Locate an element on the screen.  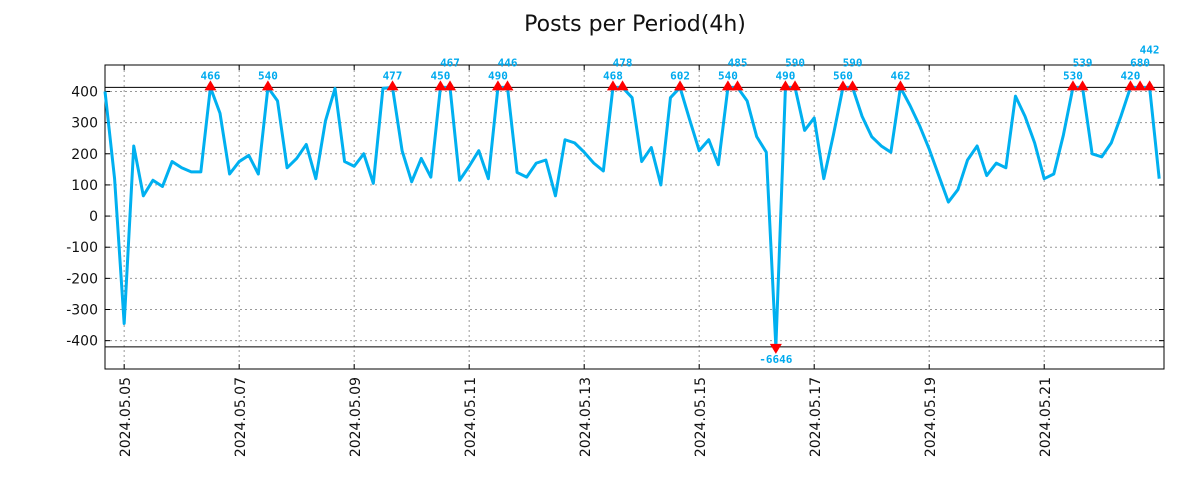
data-label: 530 is located at coordinates (1073, 75).